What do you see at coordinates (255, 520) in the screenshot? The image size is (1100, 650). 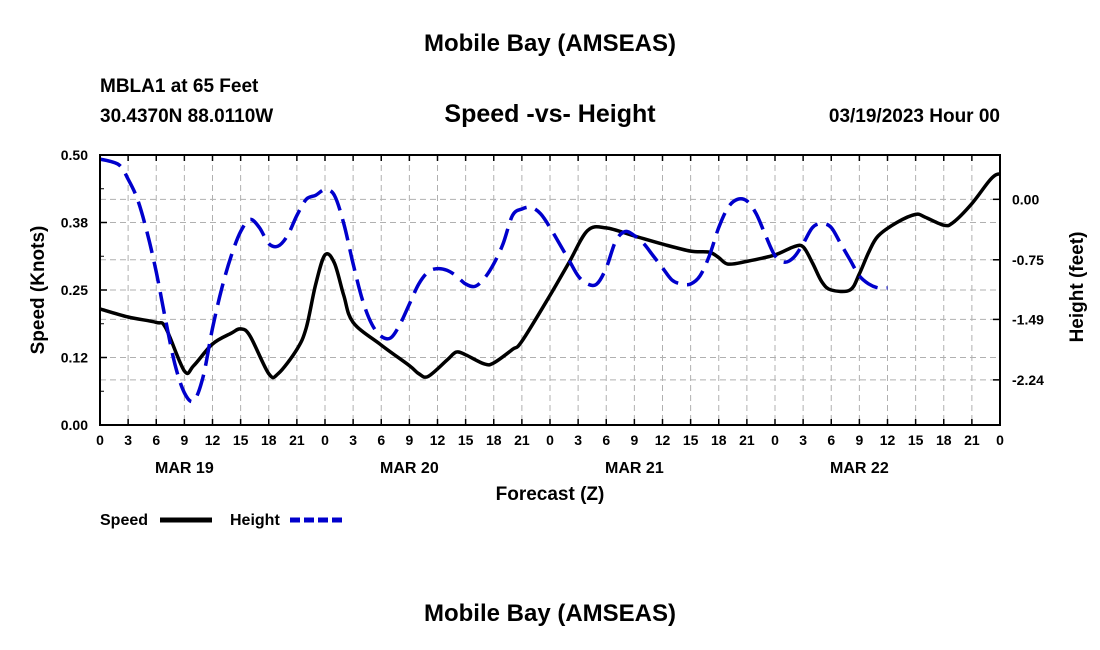 I see `legend-height-label: Height` at bounding box center [255, 520].